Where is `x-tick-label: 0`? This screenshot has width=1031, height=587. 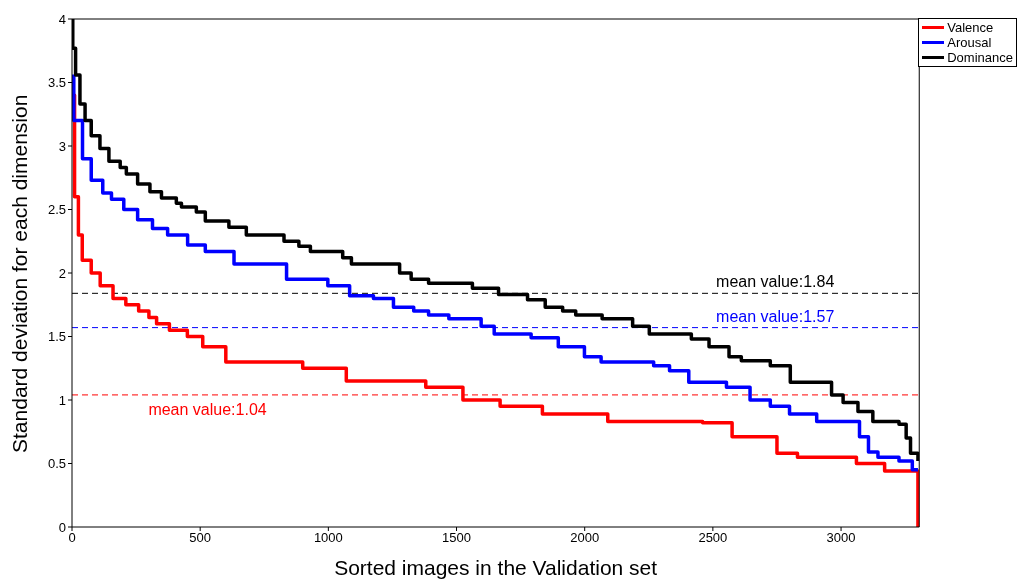
x-tick-label: 0 is located at coordinates (72, 538).